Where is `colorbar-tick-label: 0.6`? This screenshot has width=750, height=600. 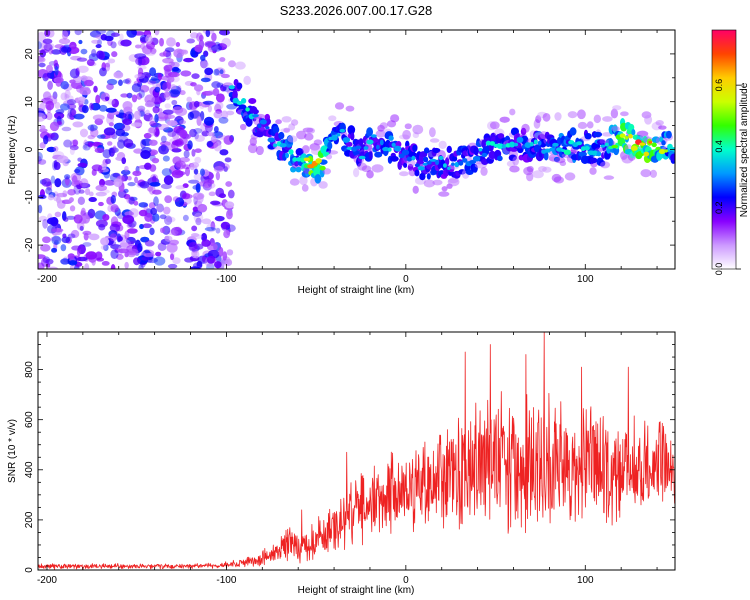
colorbar-tick-label: 0.6 is located at coordinates (719, 85).